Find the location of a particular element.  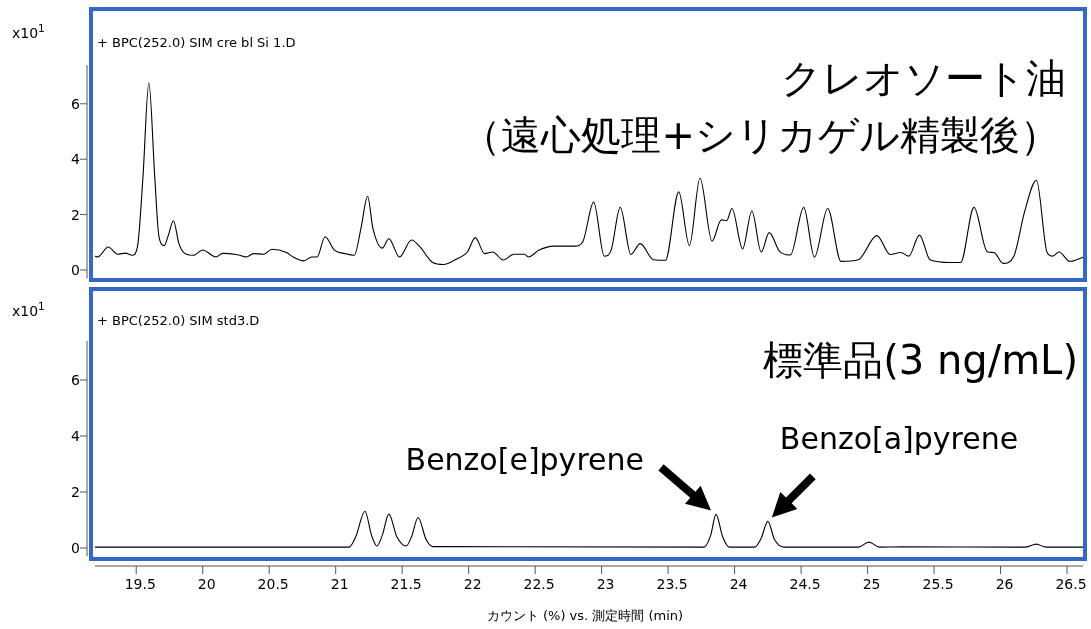

x-tick-label: 22 is located at coordinates (472, 584).